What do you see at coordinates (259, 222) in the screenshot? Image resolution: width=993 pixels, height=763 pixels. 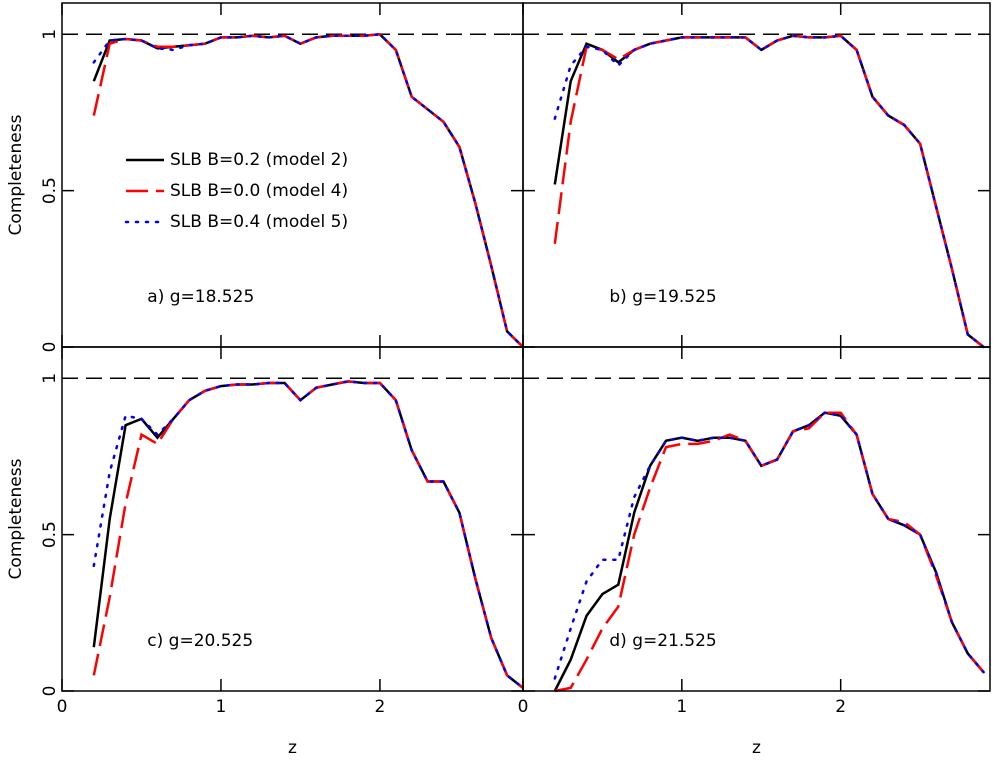 I see `legend-label: SLB B=0.4 (model 5)` at bounding box center [259, 222].